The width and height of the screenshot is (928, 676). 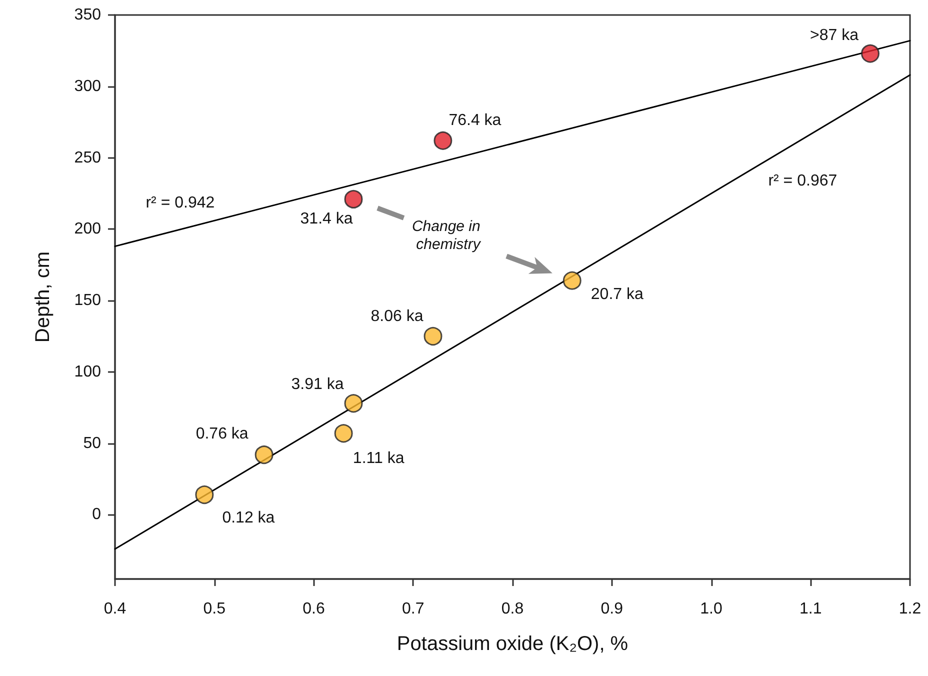 I want to click on annotation: 0.12 ka, so click(x=248, y=517).